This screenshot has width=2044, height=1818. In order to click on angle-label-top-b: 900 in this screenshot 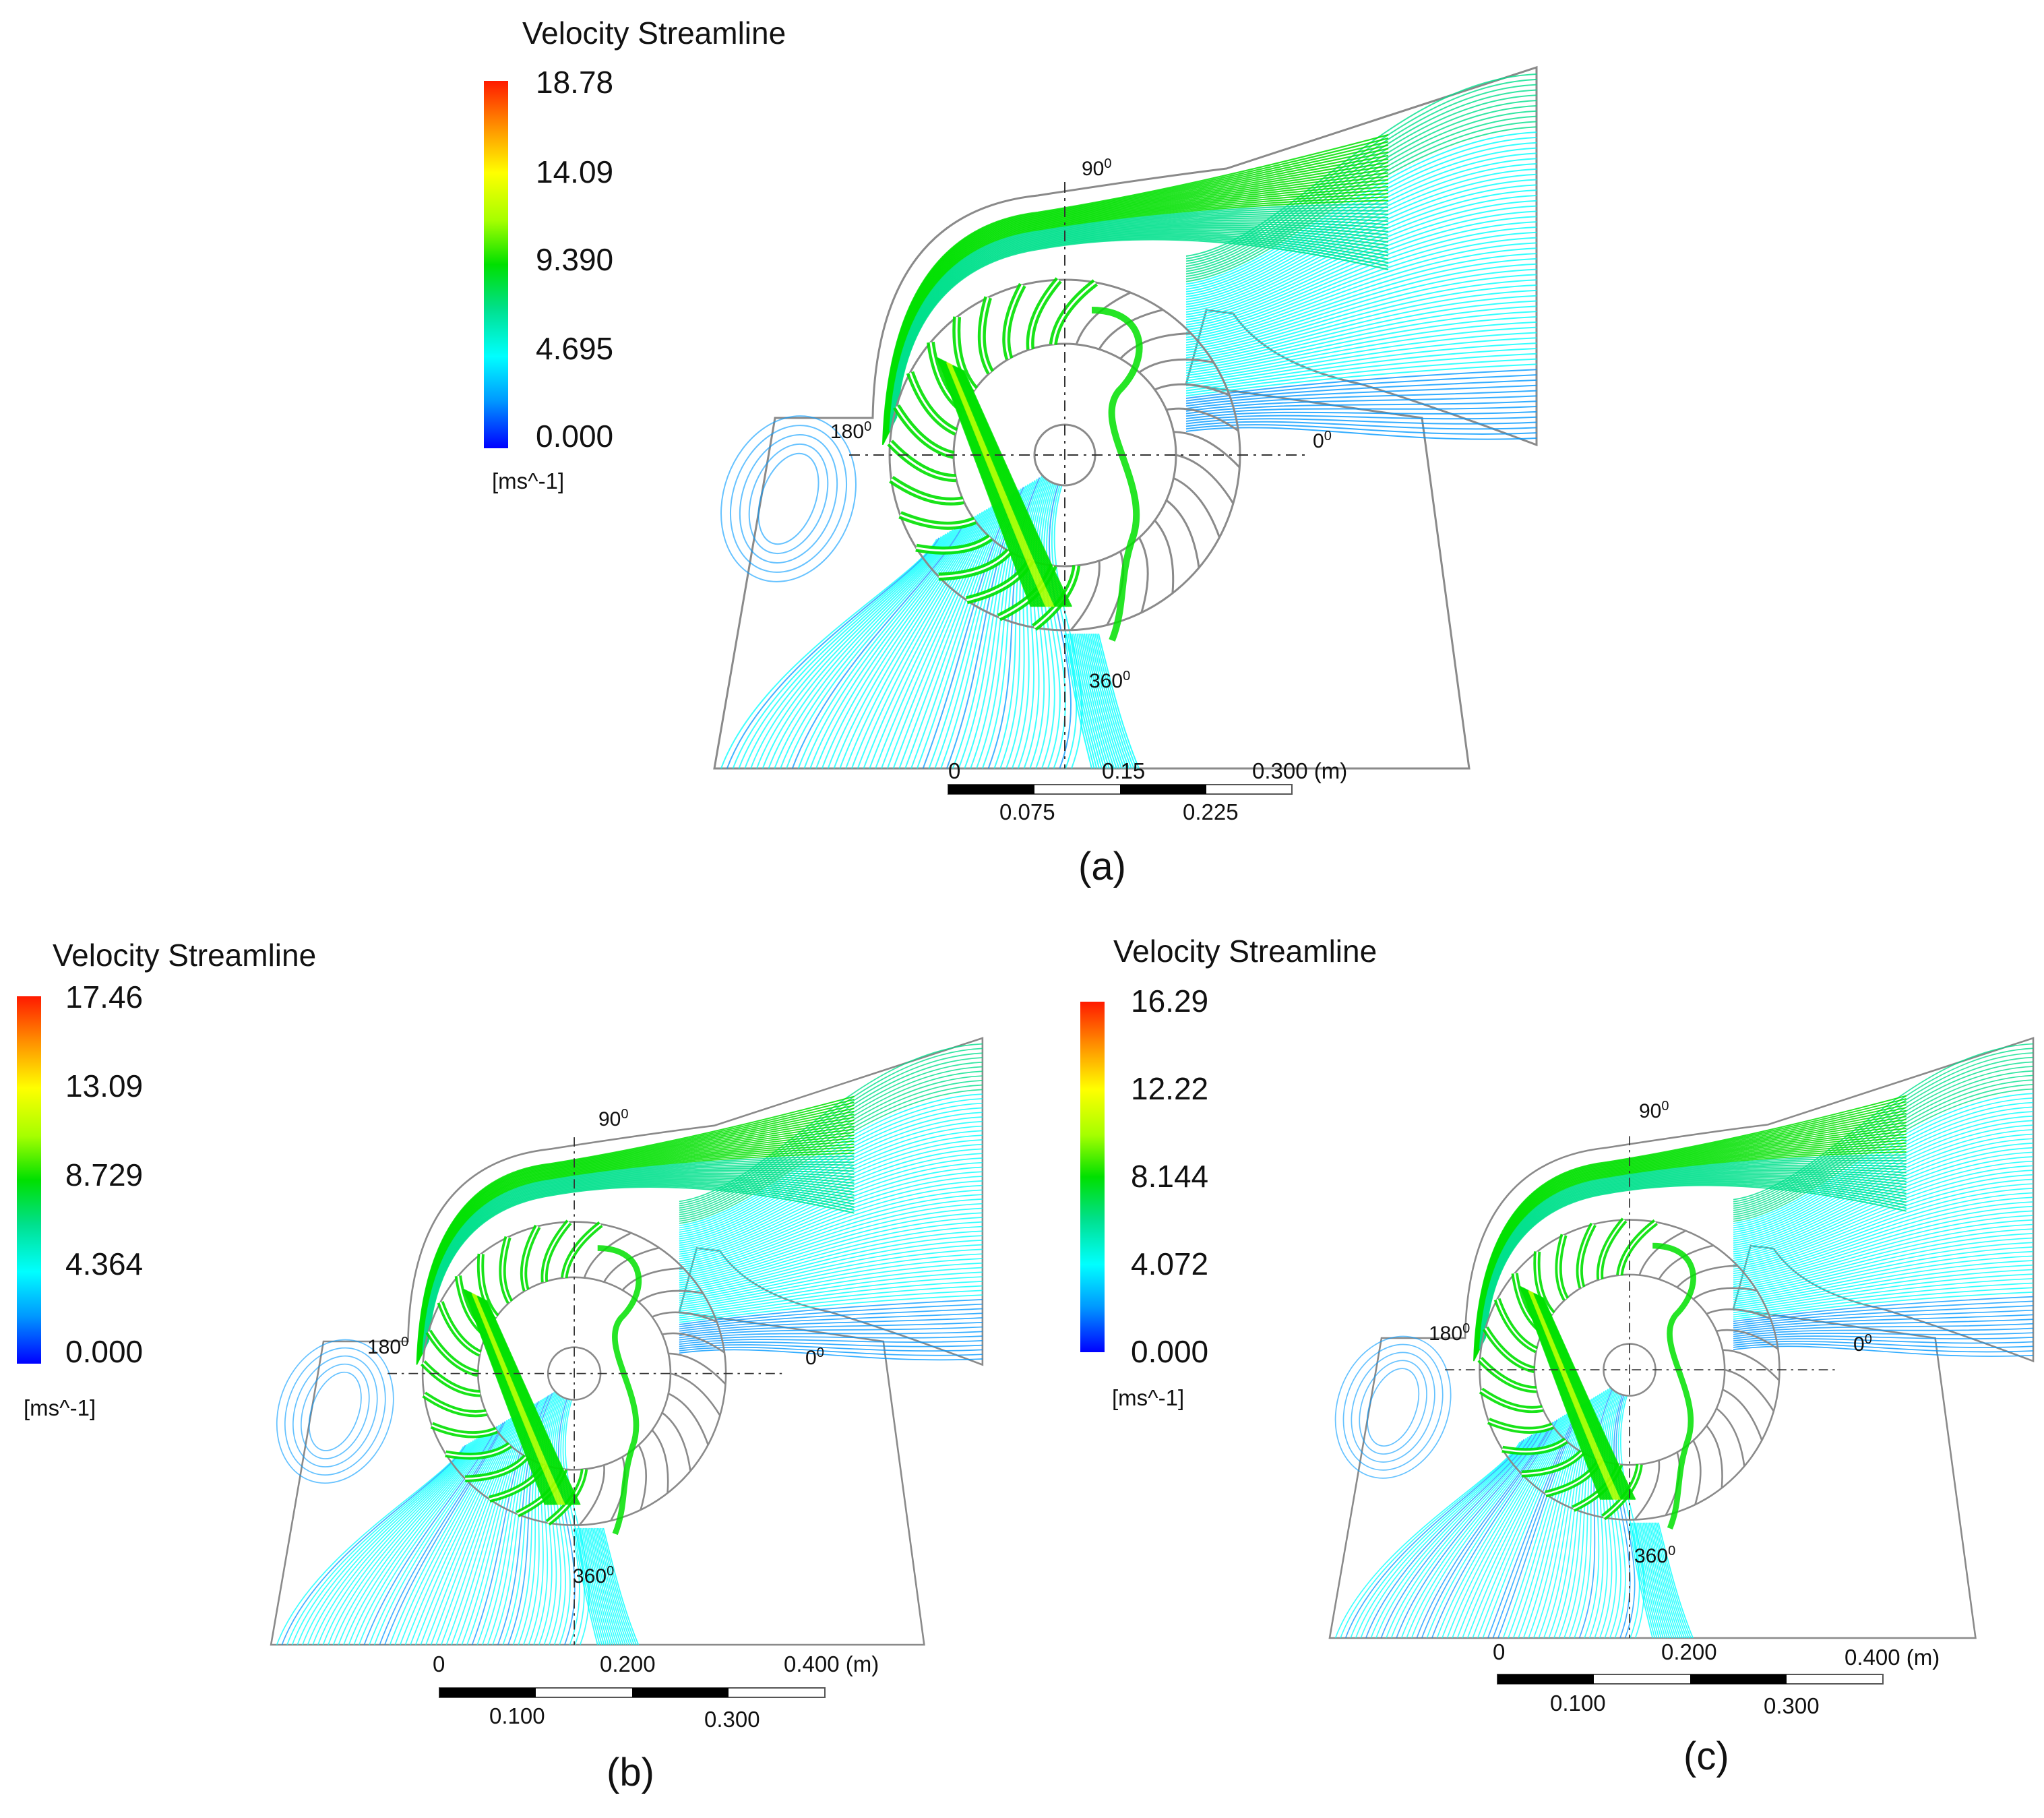, I will do `click(613, 1118)`.